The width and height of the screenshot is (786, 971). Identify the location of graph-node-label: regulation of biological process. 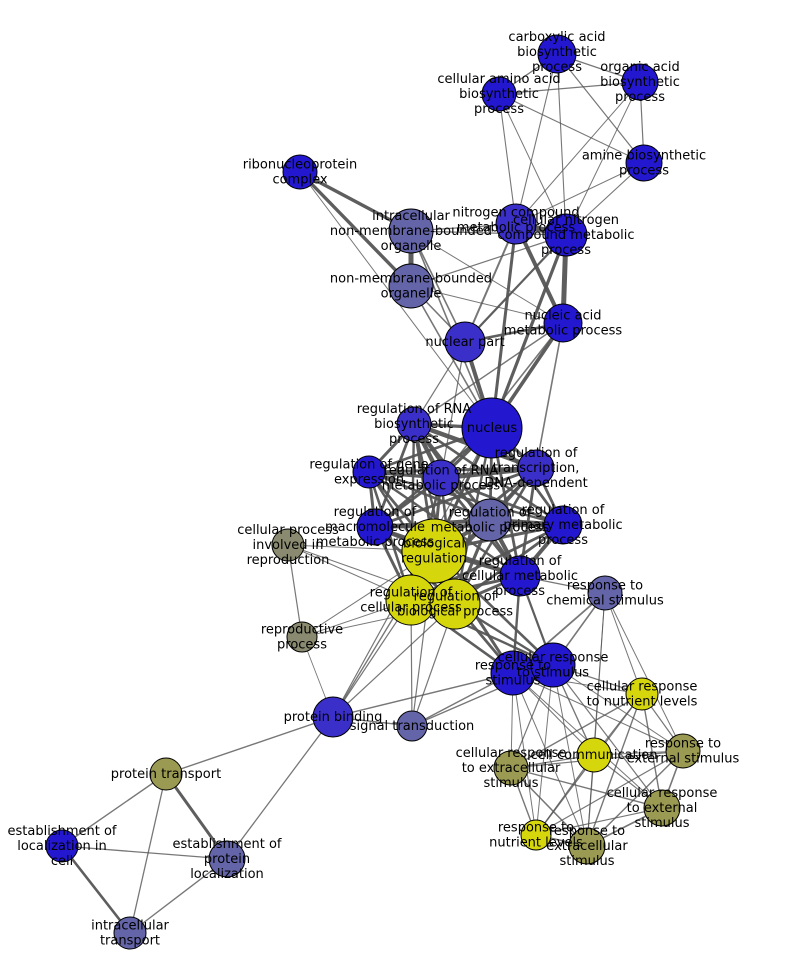
(455, 604).